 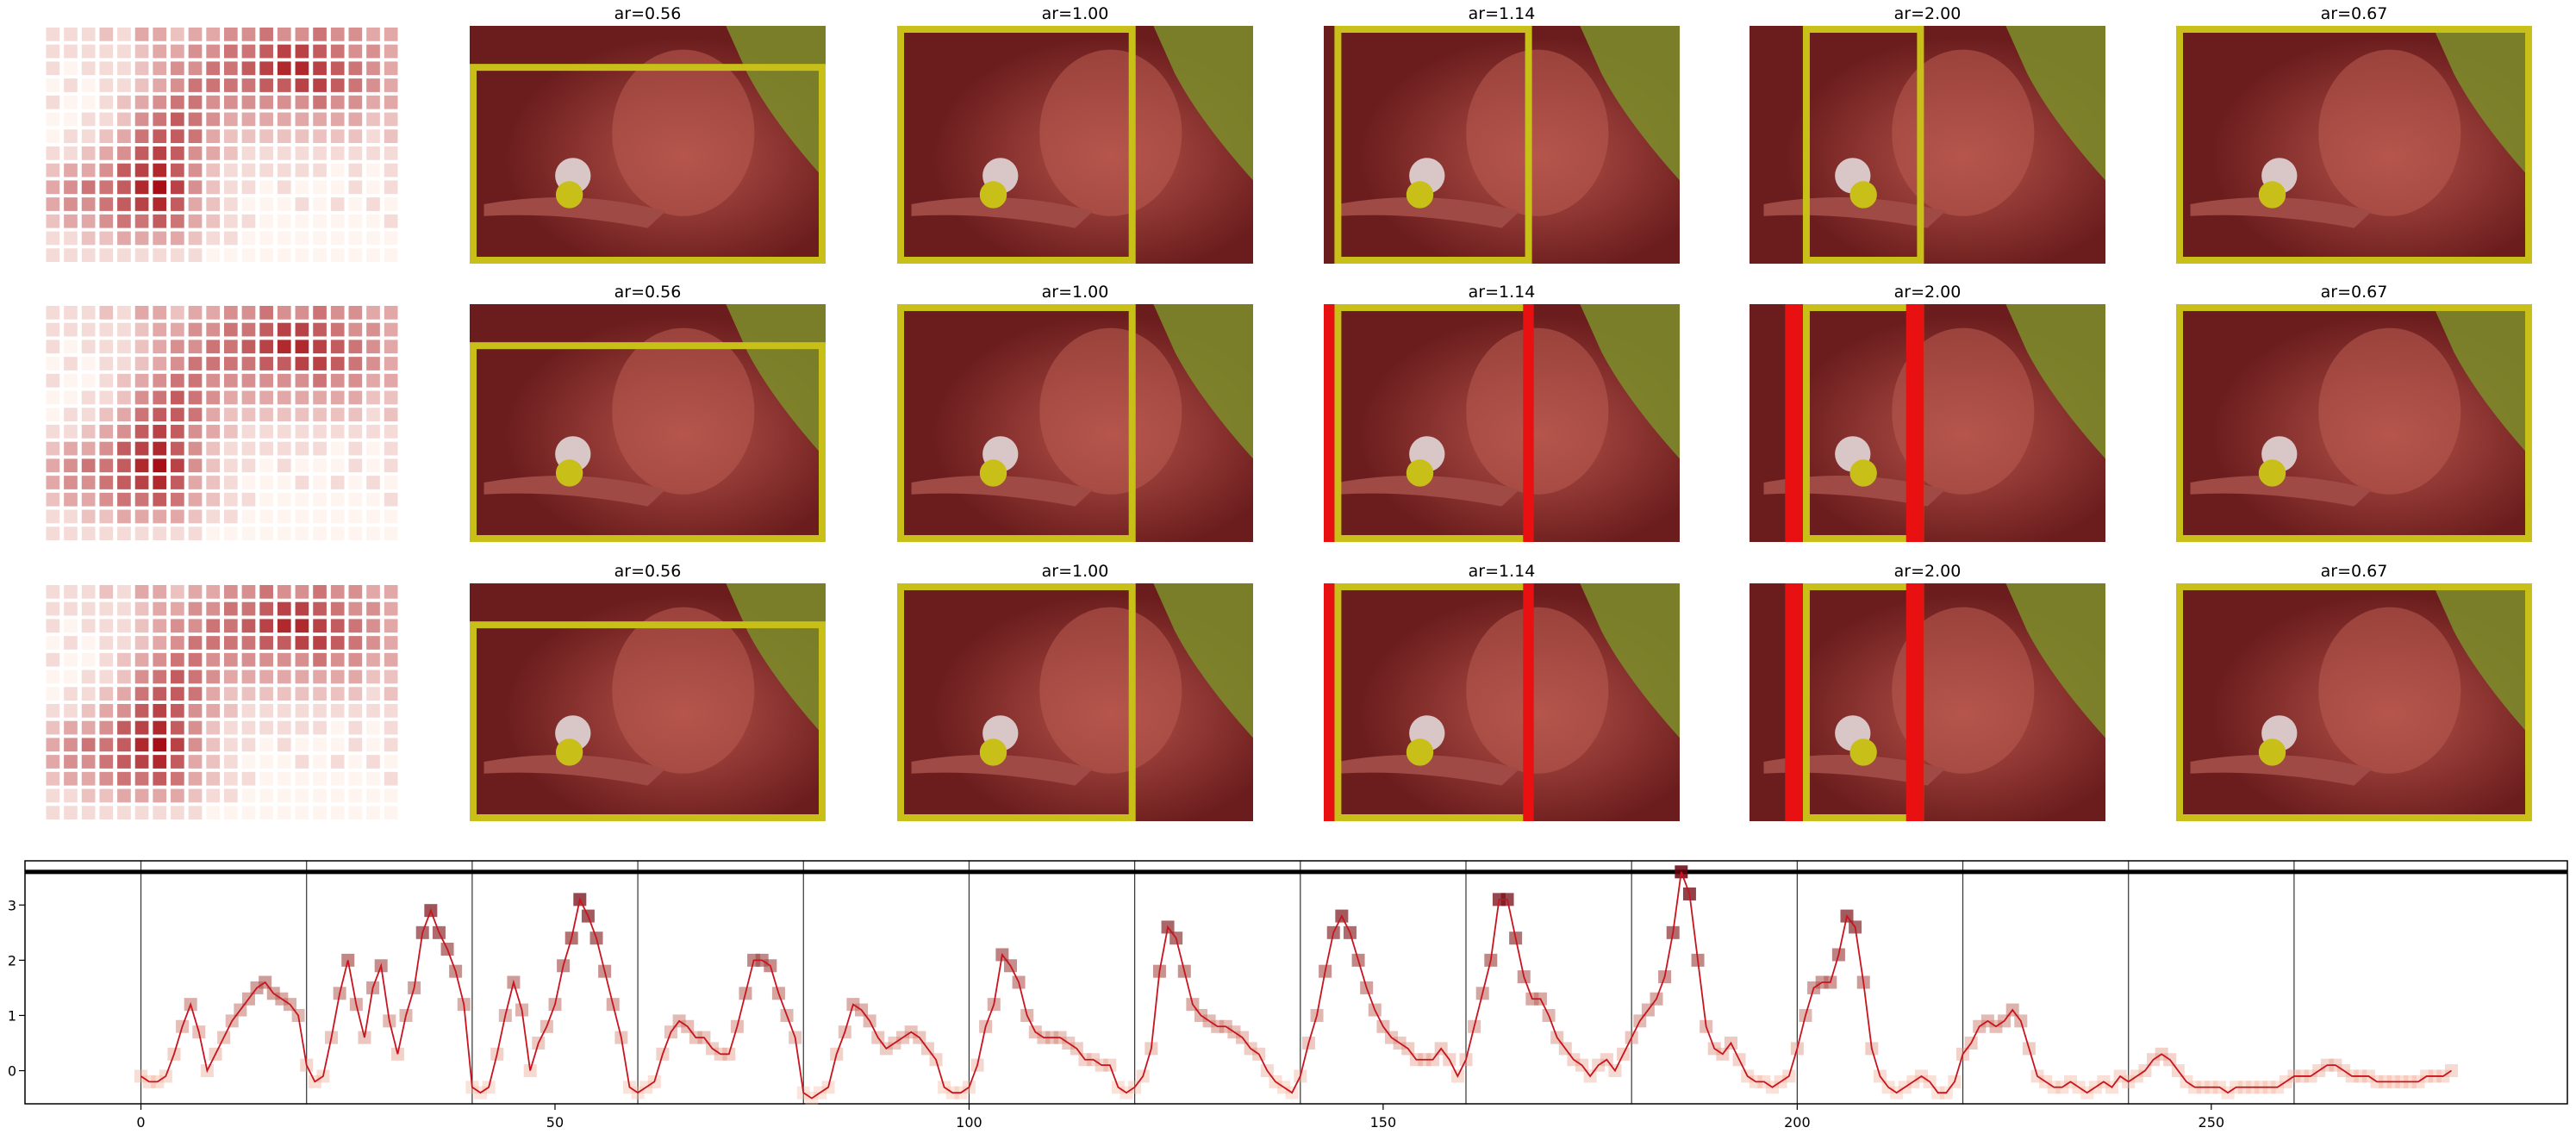 I want to click on heatmap, so click(x=222, y=145).